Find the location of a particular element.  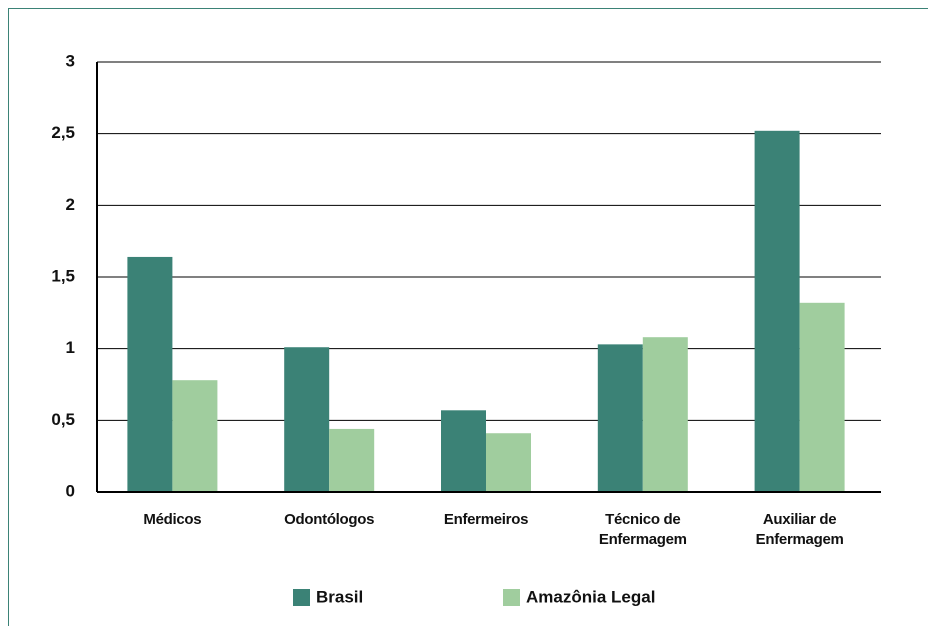

x-tick-label: Enfermeiros is located at coordinates (486, 519).